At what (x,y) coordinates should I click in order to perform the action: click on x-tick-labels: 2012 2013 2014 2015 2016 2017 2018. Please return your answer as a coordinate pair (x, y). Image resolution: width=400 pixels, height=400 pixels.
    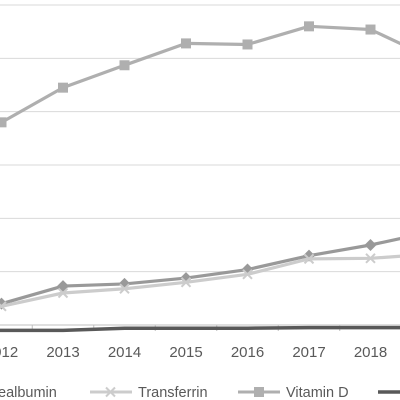
    Looking at the image, I should click on (193, 352).